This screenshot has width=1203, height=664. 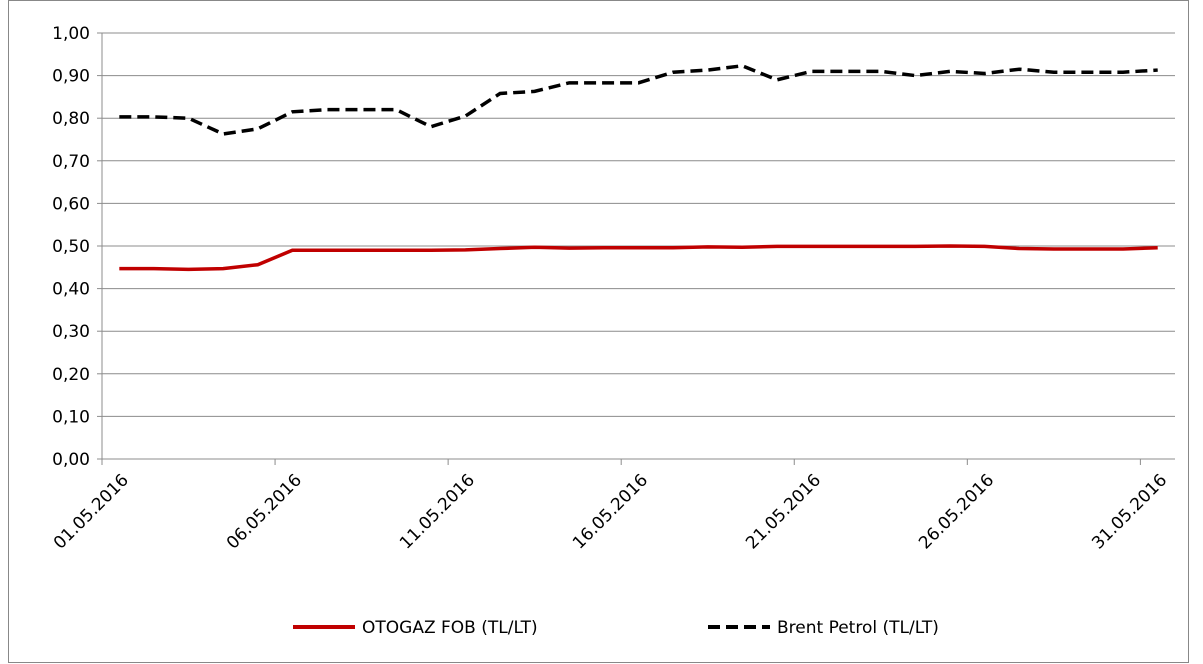 What do you see at coordinates (71, 119) in the screenshot?
I see `y-tick-label: 0,80` at bounding box center [71, 119].